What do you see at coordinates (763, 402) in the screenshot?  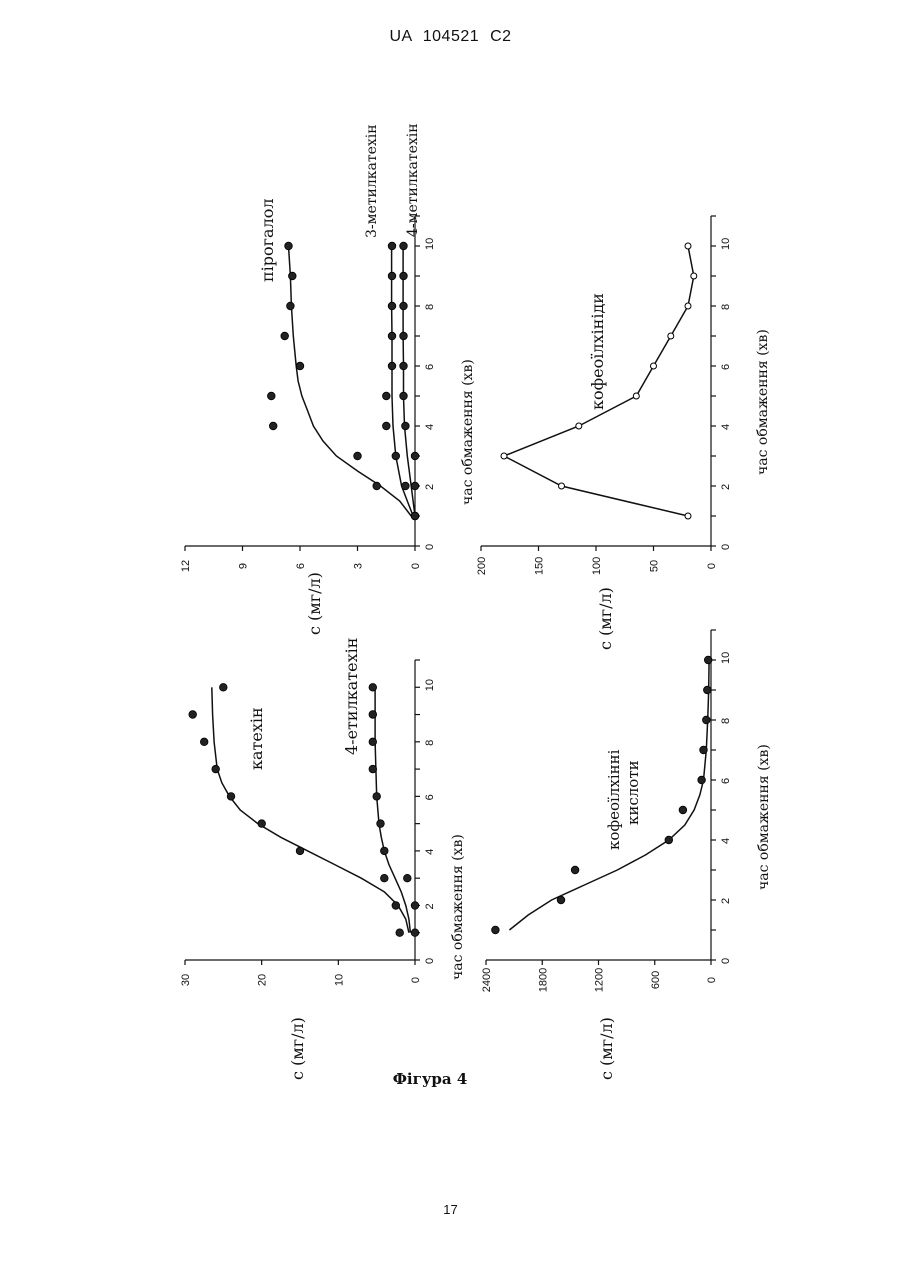 I see `xlabel-caffeoylquinides: час обмаження (хв)` at bounding box center [763, 402].